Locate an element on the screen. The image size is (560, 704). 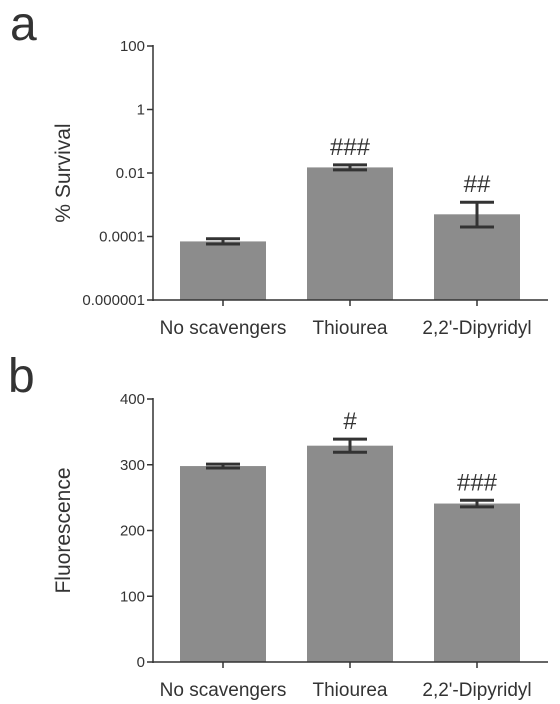
y-axis-title: % Survival is located at coordinates (63, 172).